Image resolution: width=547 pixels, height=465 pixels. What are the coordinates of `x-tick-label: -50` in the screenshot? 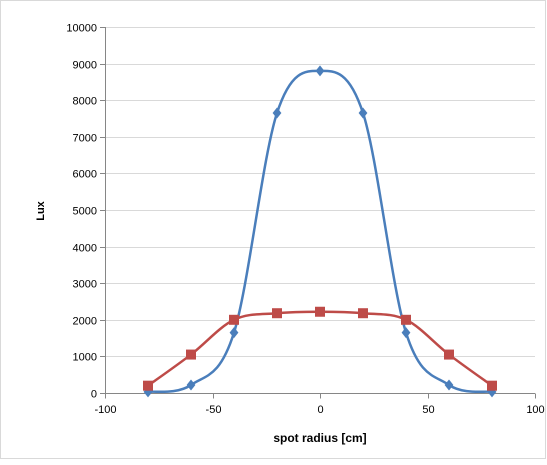 It's located at (214, 410).